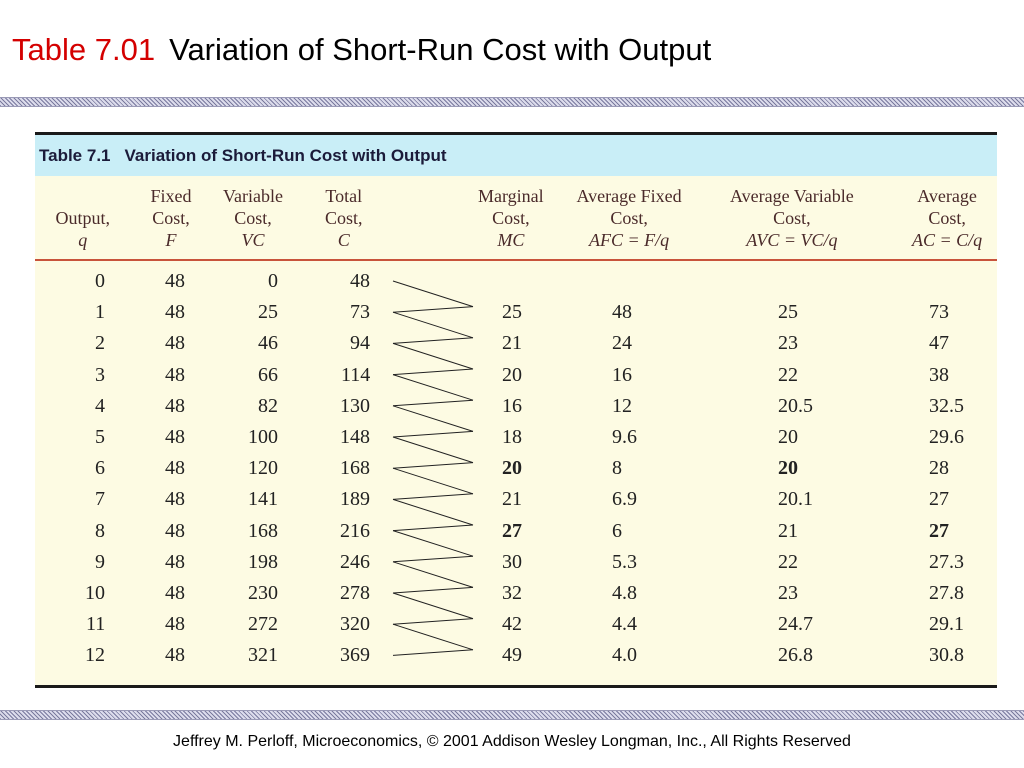  Describe the element at coordinates (273, 281) in the screenshot. I see `cell-variable-cost: 0` at that location.